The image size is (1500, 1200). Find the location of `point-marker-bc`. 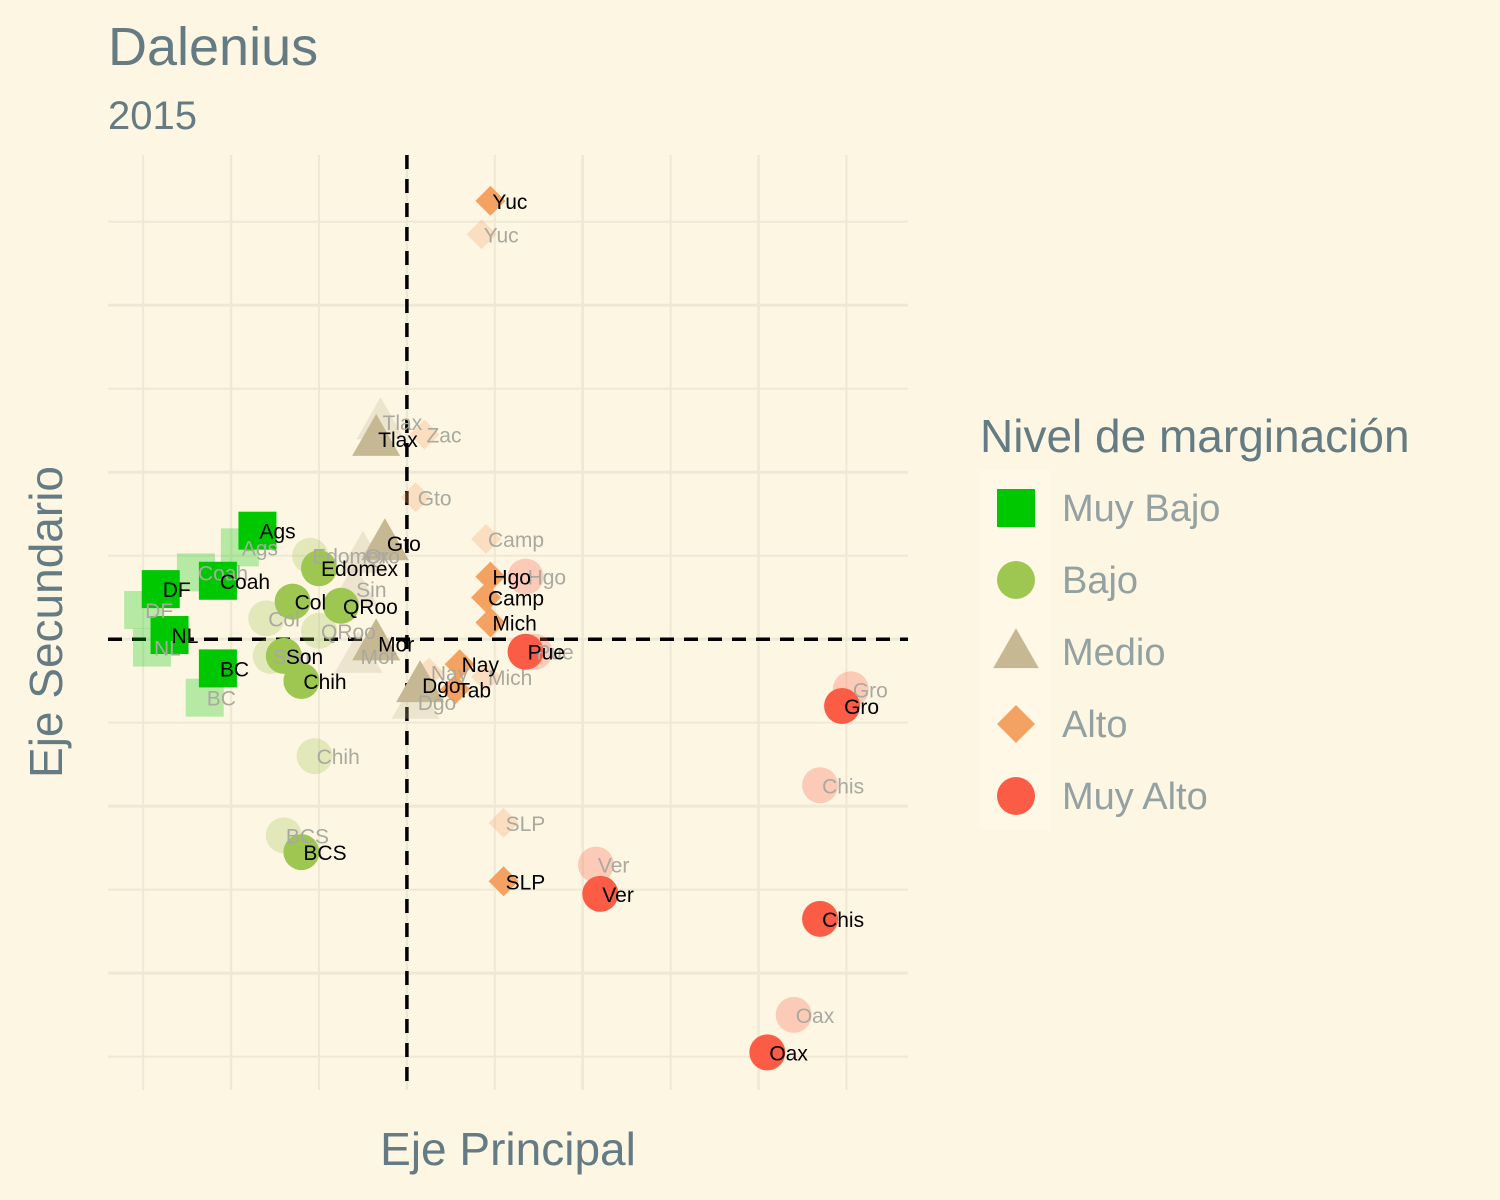

point-marker-bc is located at coordinates (217, 668).